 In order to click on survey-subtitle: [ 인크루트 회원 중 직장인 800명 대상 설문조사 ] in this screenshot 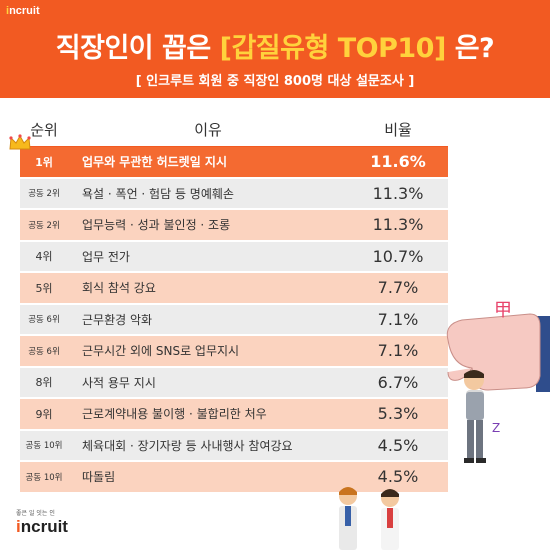, I will do `click(275, 81)`.